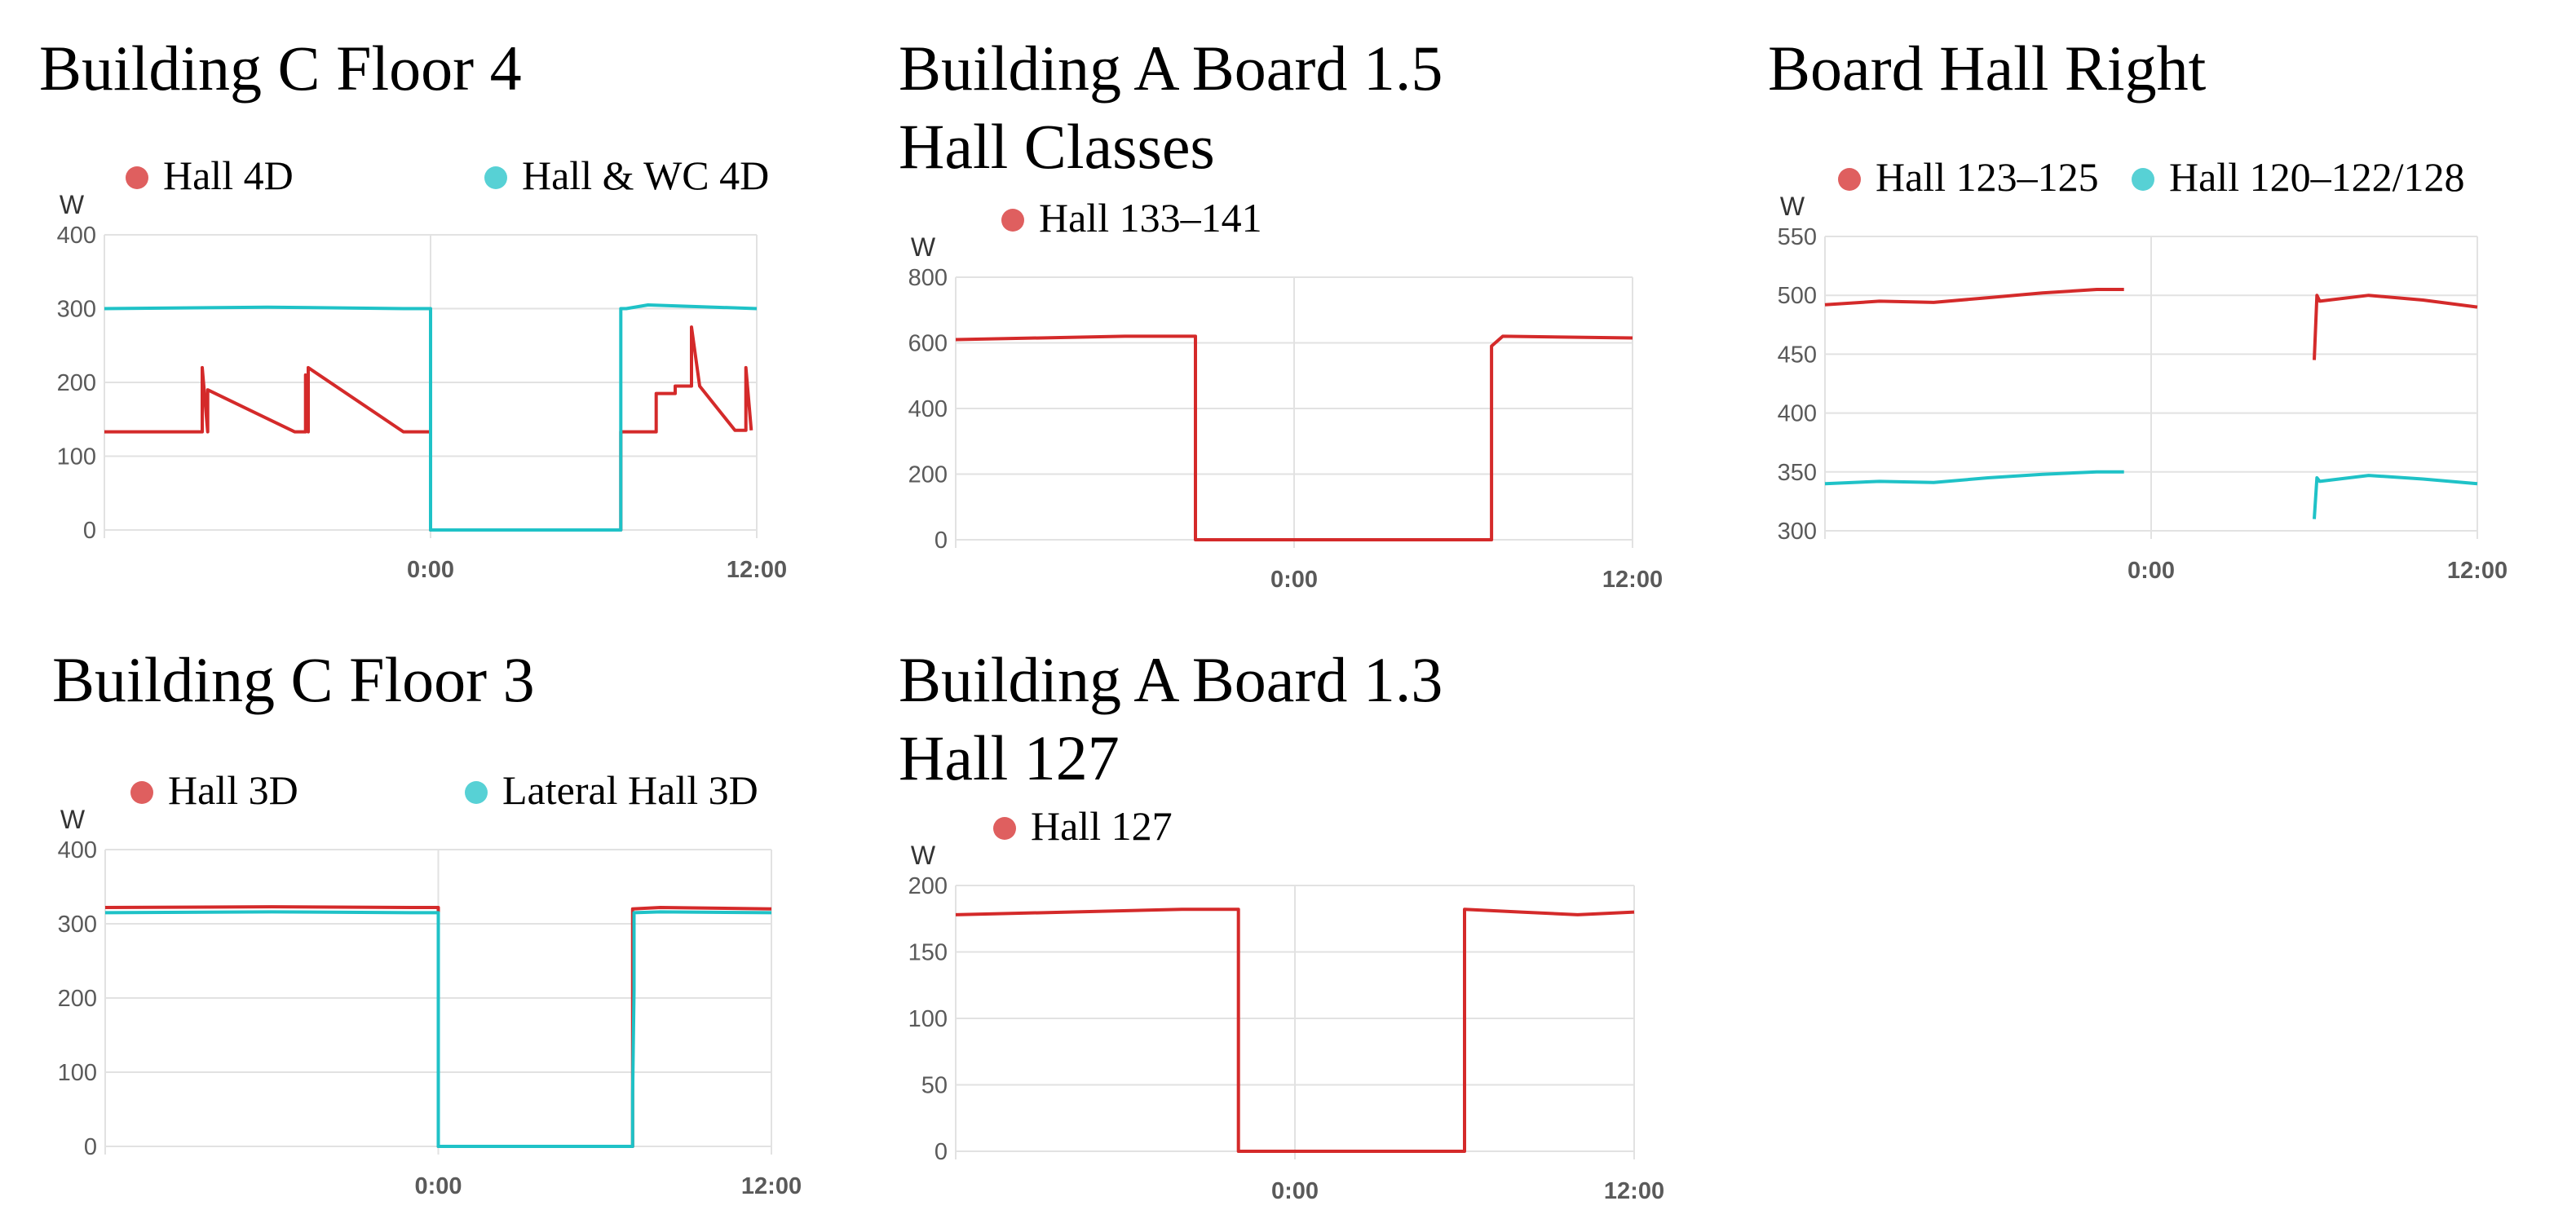  What do you see at coordinates (1798, 237) in the screenshot?
I see `y-tick-label: 550` at bounding box center [1798, 237].